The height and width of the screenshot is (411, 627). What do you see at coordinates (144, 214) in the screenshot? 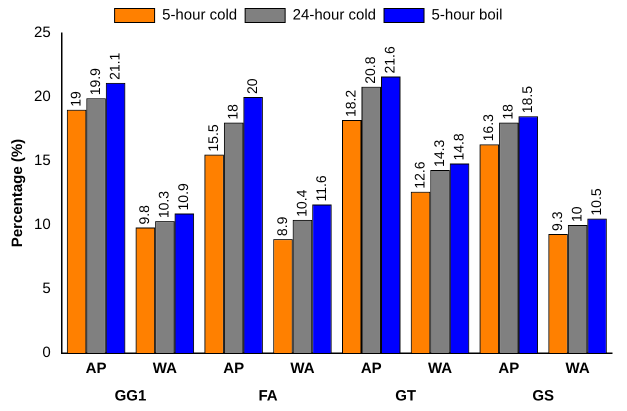
I see `data-label: 9.8` at bounding box center [144, 214].